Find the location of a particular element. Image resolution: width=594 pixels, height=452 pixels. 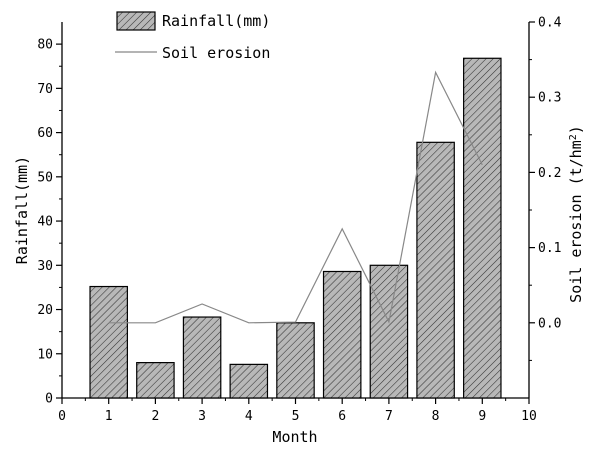

x-tick-label: 4 is located at coordinates (249, 416).